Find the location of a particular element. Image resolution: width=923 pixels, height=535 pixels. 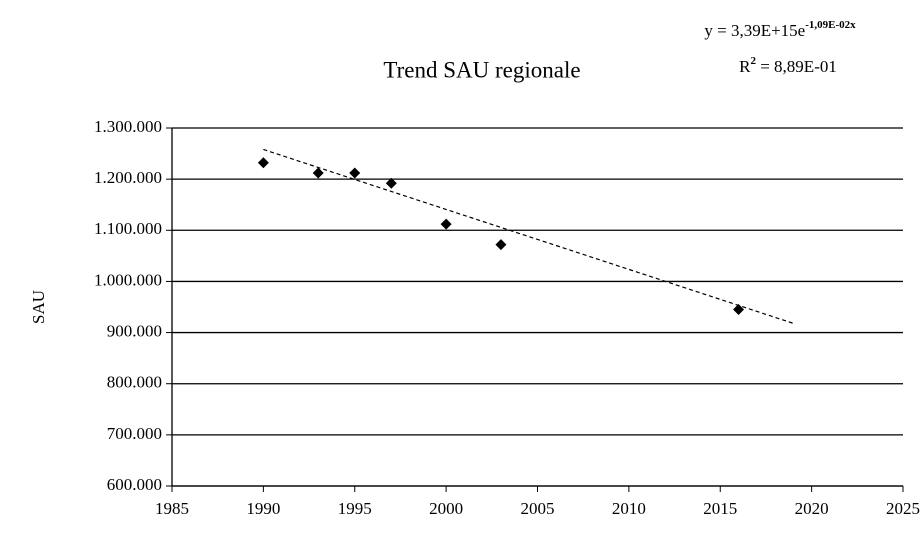

equation-exponent: -1,09E-02x is located at coordinates (830, 25).